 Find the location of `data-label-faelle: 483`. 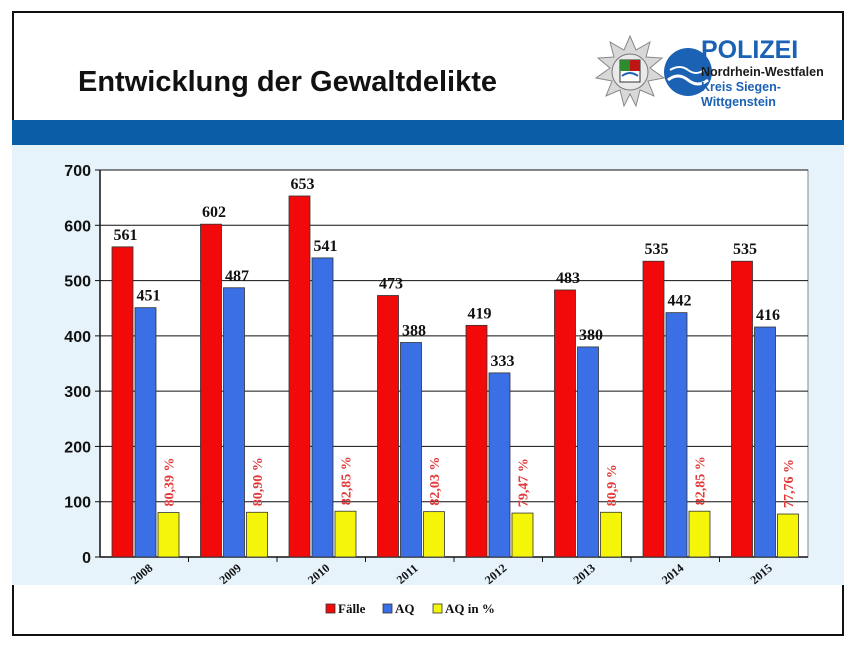

data-label-faelle: 483 is located at coordinates (568, 278).